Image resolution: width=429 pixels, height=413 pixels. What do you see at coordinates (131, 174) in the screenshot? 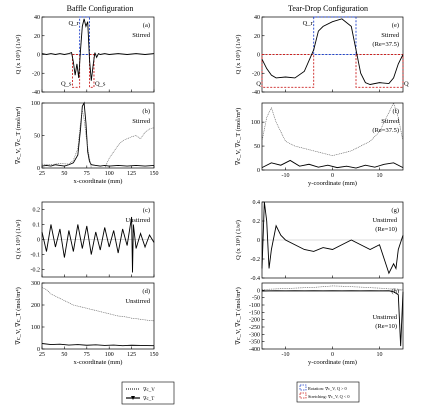
I see `panel-b-xtick-label-4: 125` at bounding box center [131, 174].